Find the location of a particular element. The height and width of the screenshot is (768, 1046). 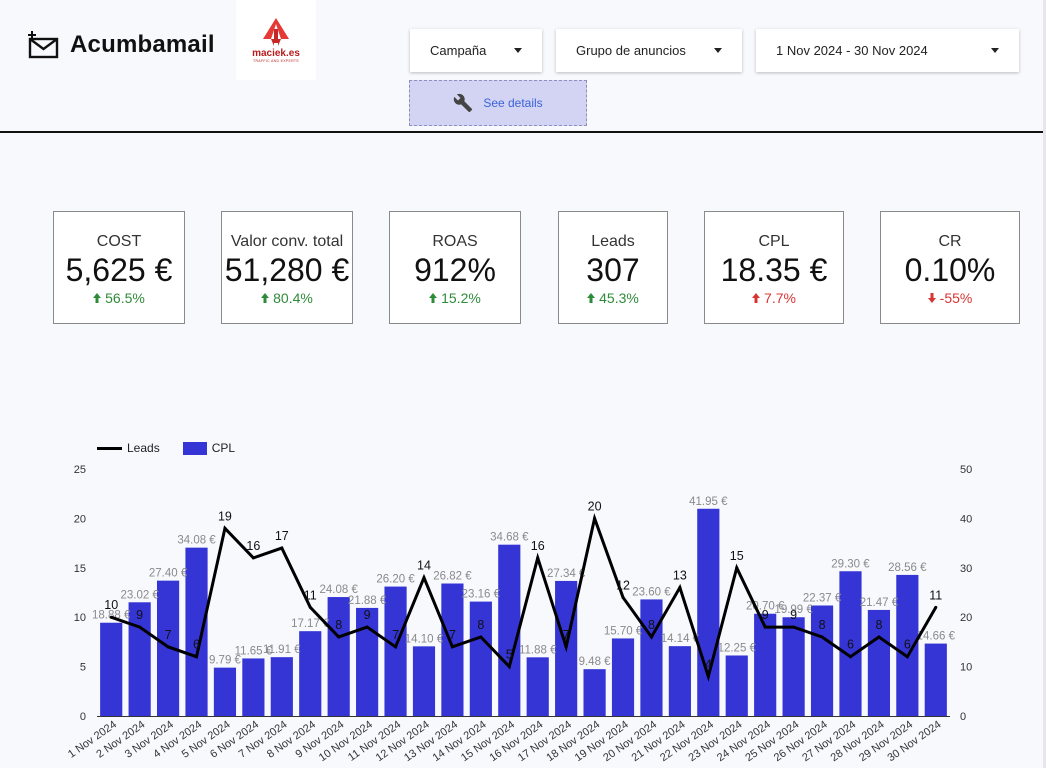

cpl-bar-label: 34.08 € is located at coordinates (196, 541).